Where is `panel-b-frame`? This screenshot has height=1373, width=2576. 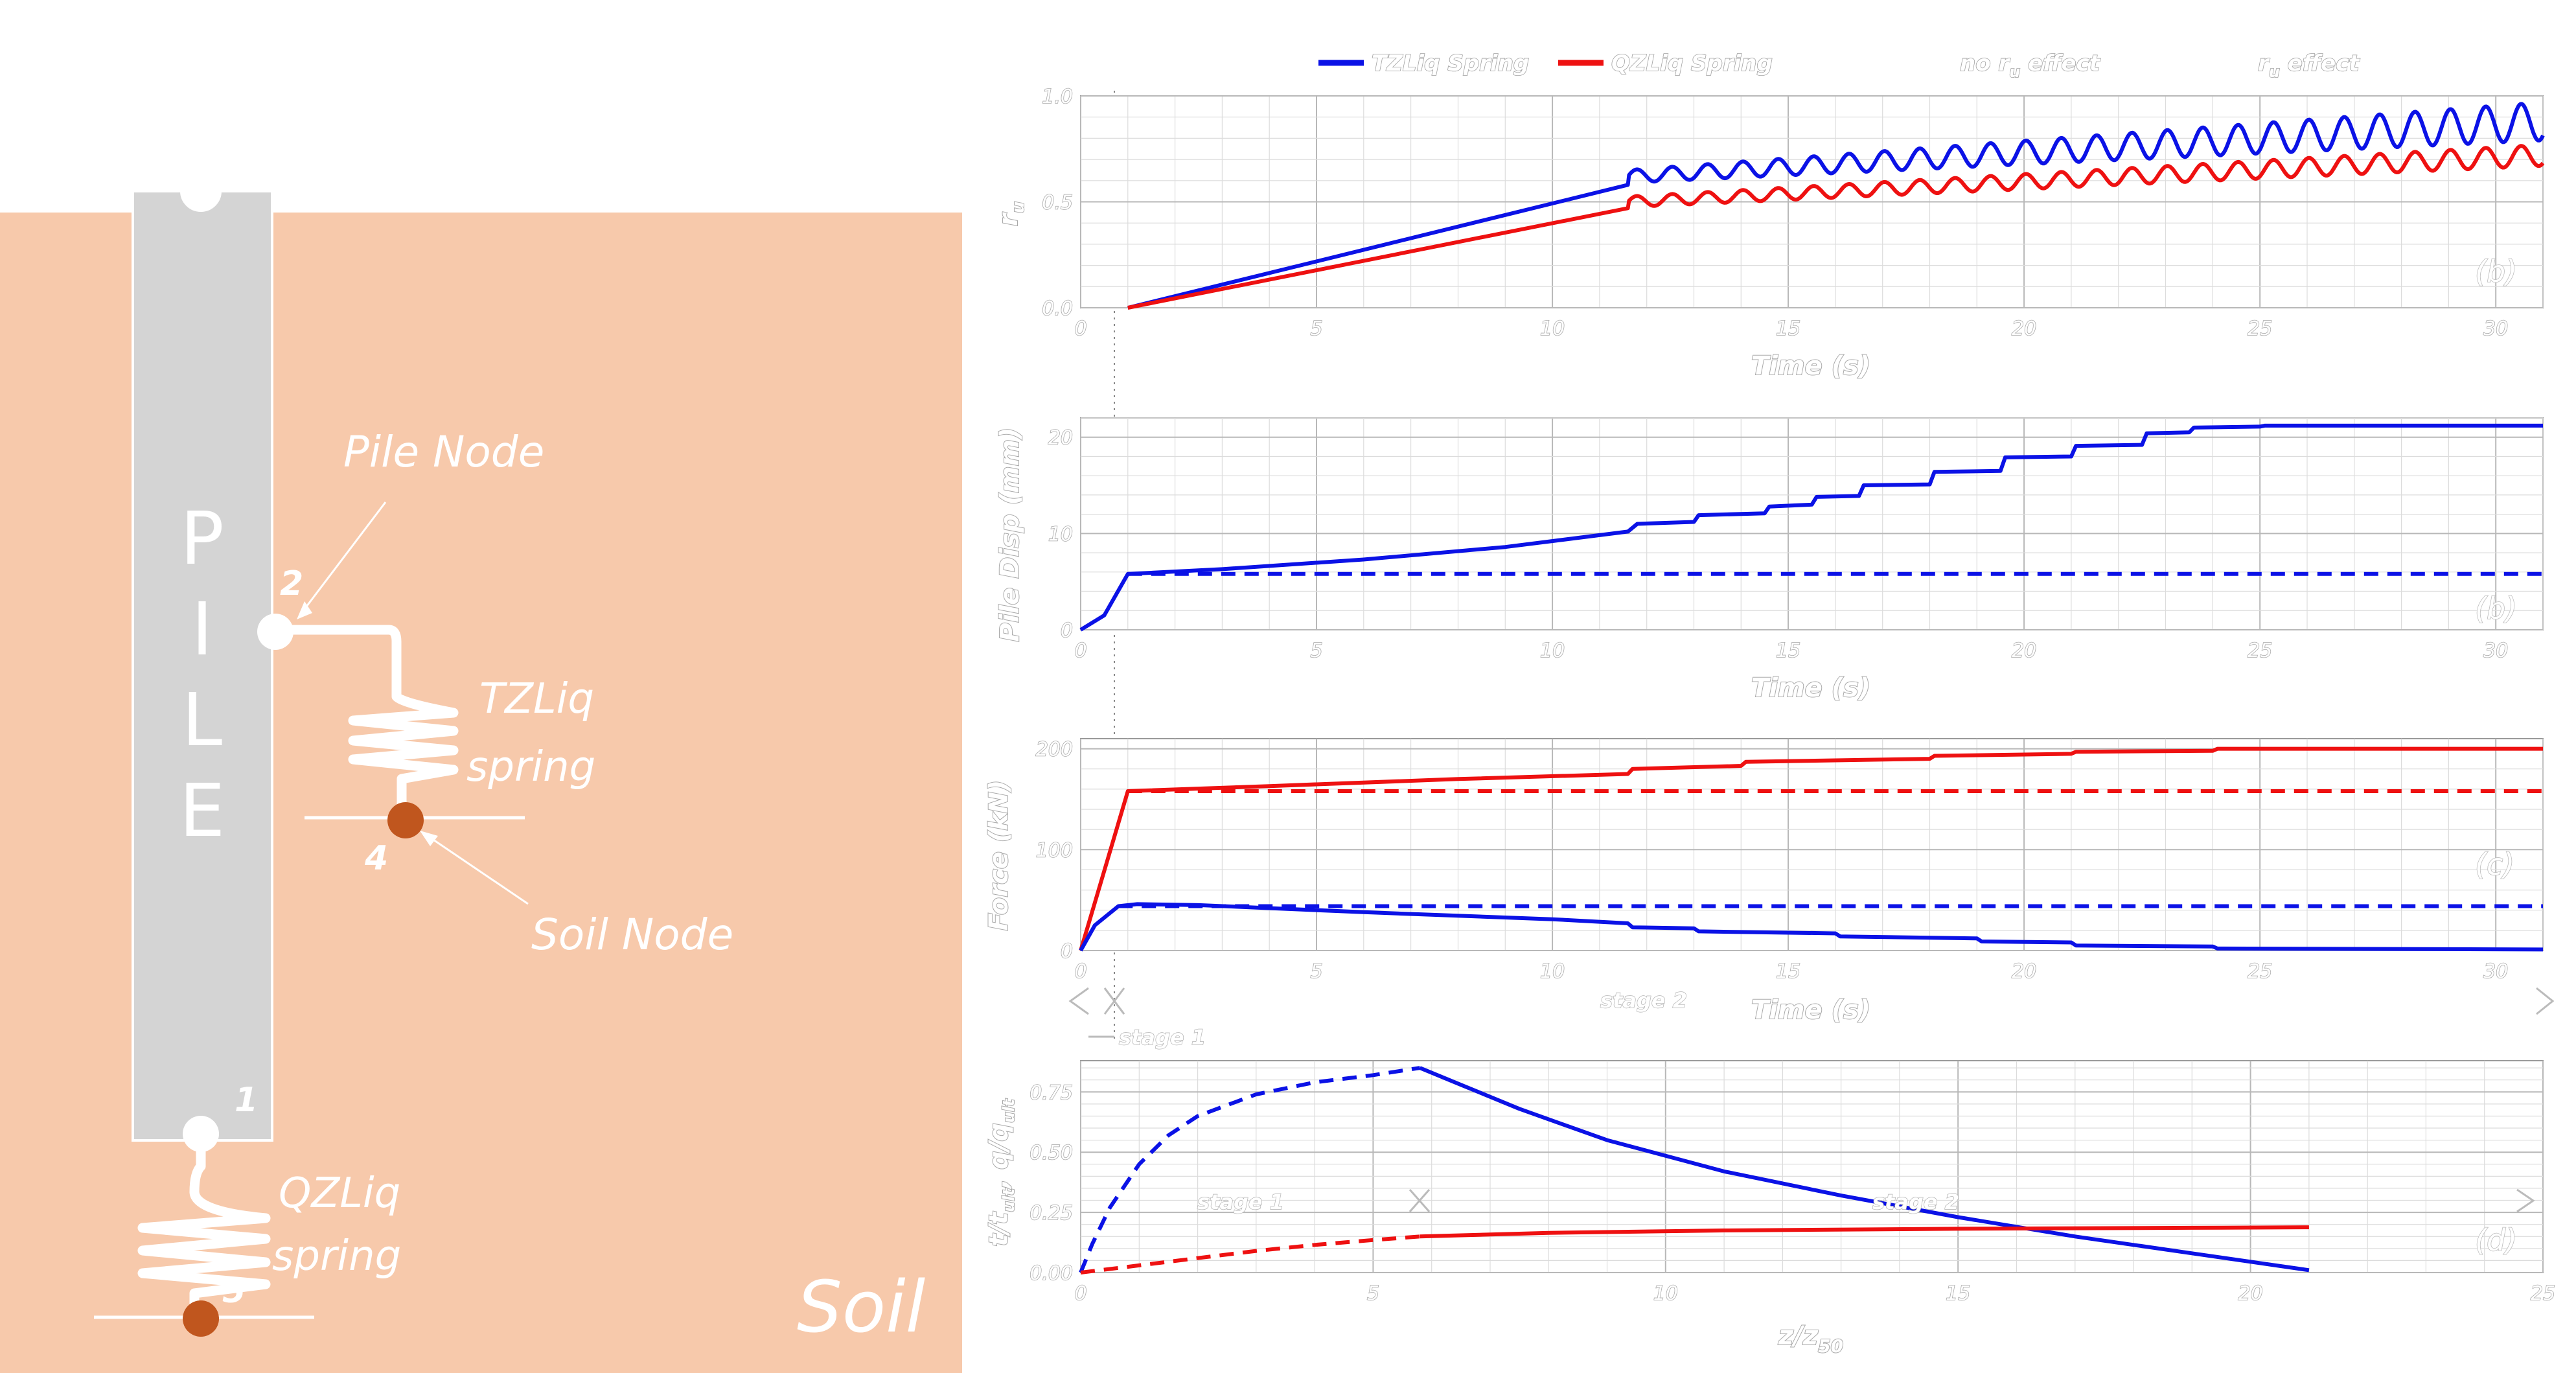 panel-b-frame is located at coordinates (1812, 523).